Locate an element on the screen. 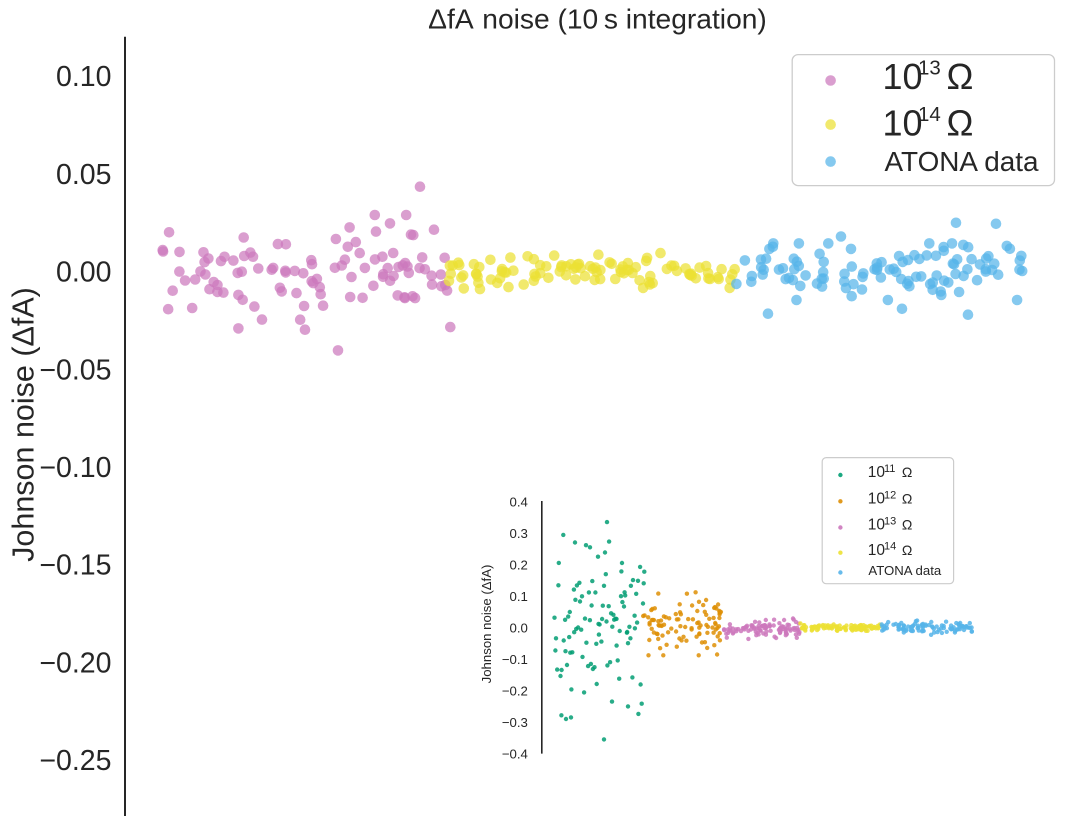 The image size is (1065, 828). svg-text: 0.00 is located at coordinates (83, 273).